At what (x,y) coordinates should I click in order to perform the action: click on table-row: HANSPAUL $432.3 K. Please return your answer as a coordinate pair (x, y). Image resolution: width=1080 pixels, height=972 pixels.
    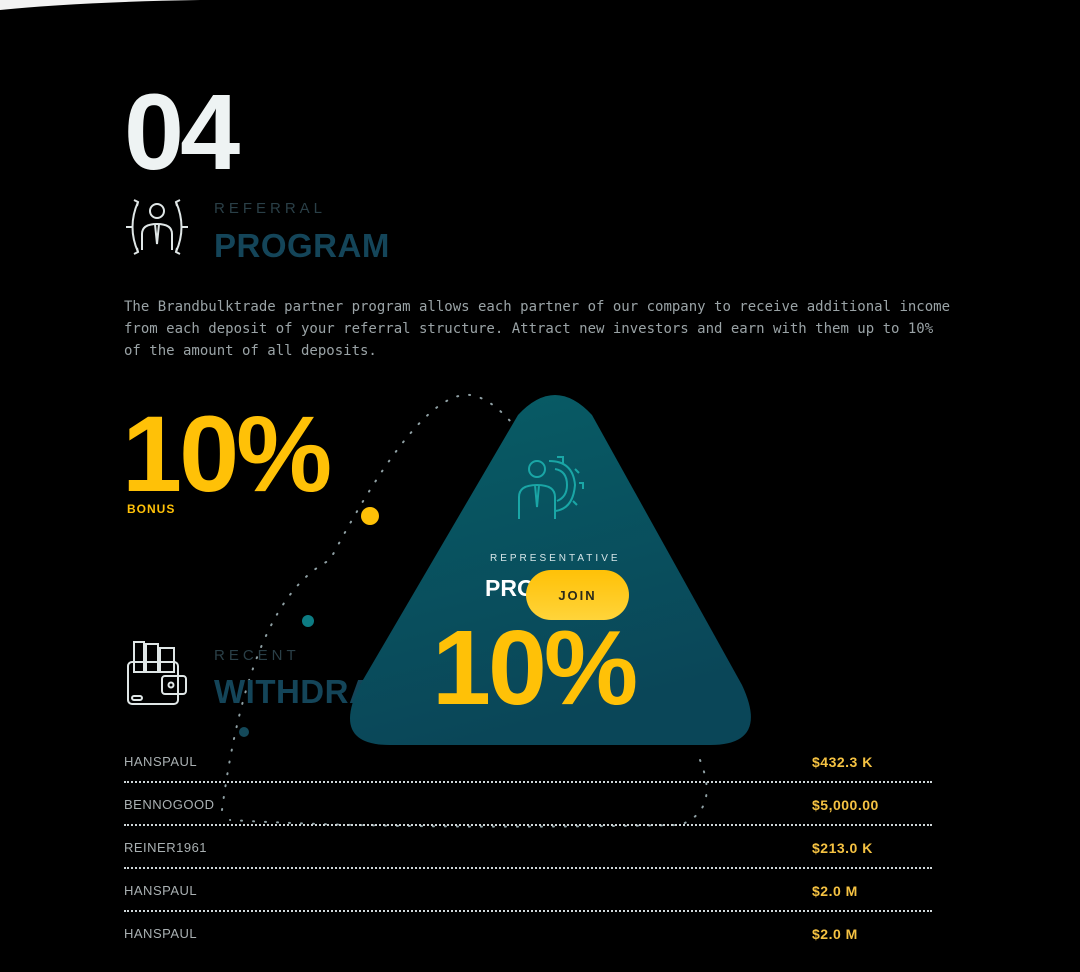
    Looking at the image, I should click on (528, 767).